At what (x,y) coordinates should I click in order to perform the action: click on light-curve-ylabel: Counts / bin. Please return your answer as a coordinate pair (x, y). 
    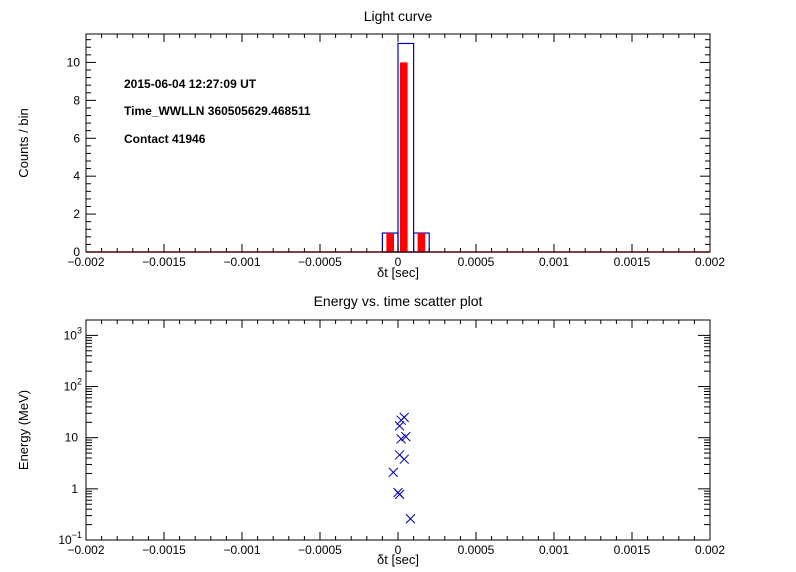
    Looking at the image, I should click on (23, 142).